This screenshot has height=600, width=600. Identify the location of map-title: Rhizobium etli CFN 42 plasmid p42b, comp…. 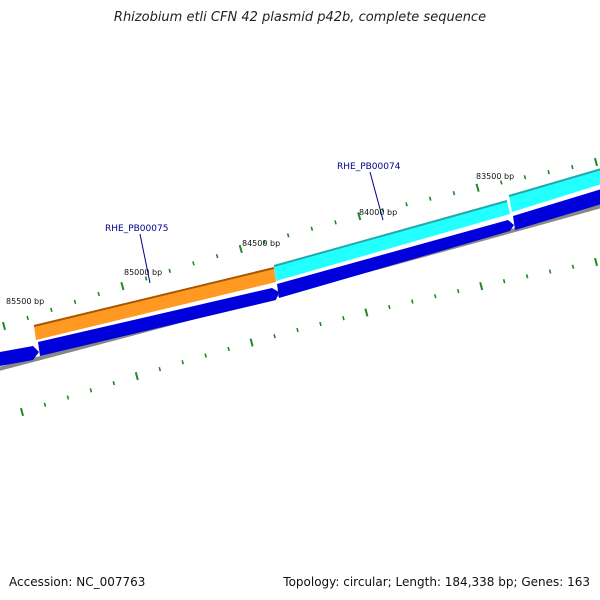
(300, 17).